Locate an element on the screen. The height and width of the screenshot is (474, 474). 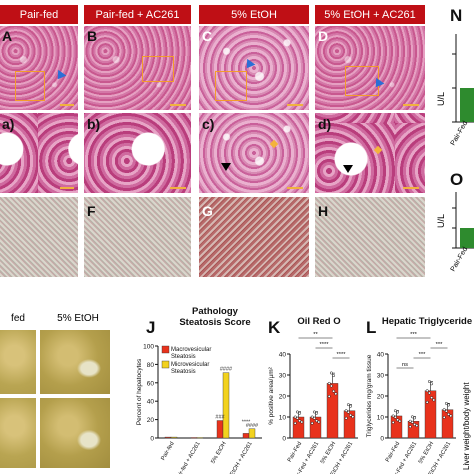
chart-o-fragment is located at coordinates (463, 220).